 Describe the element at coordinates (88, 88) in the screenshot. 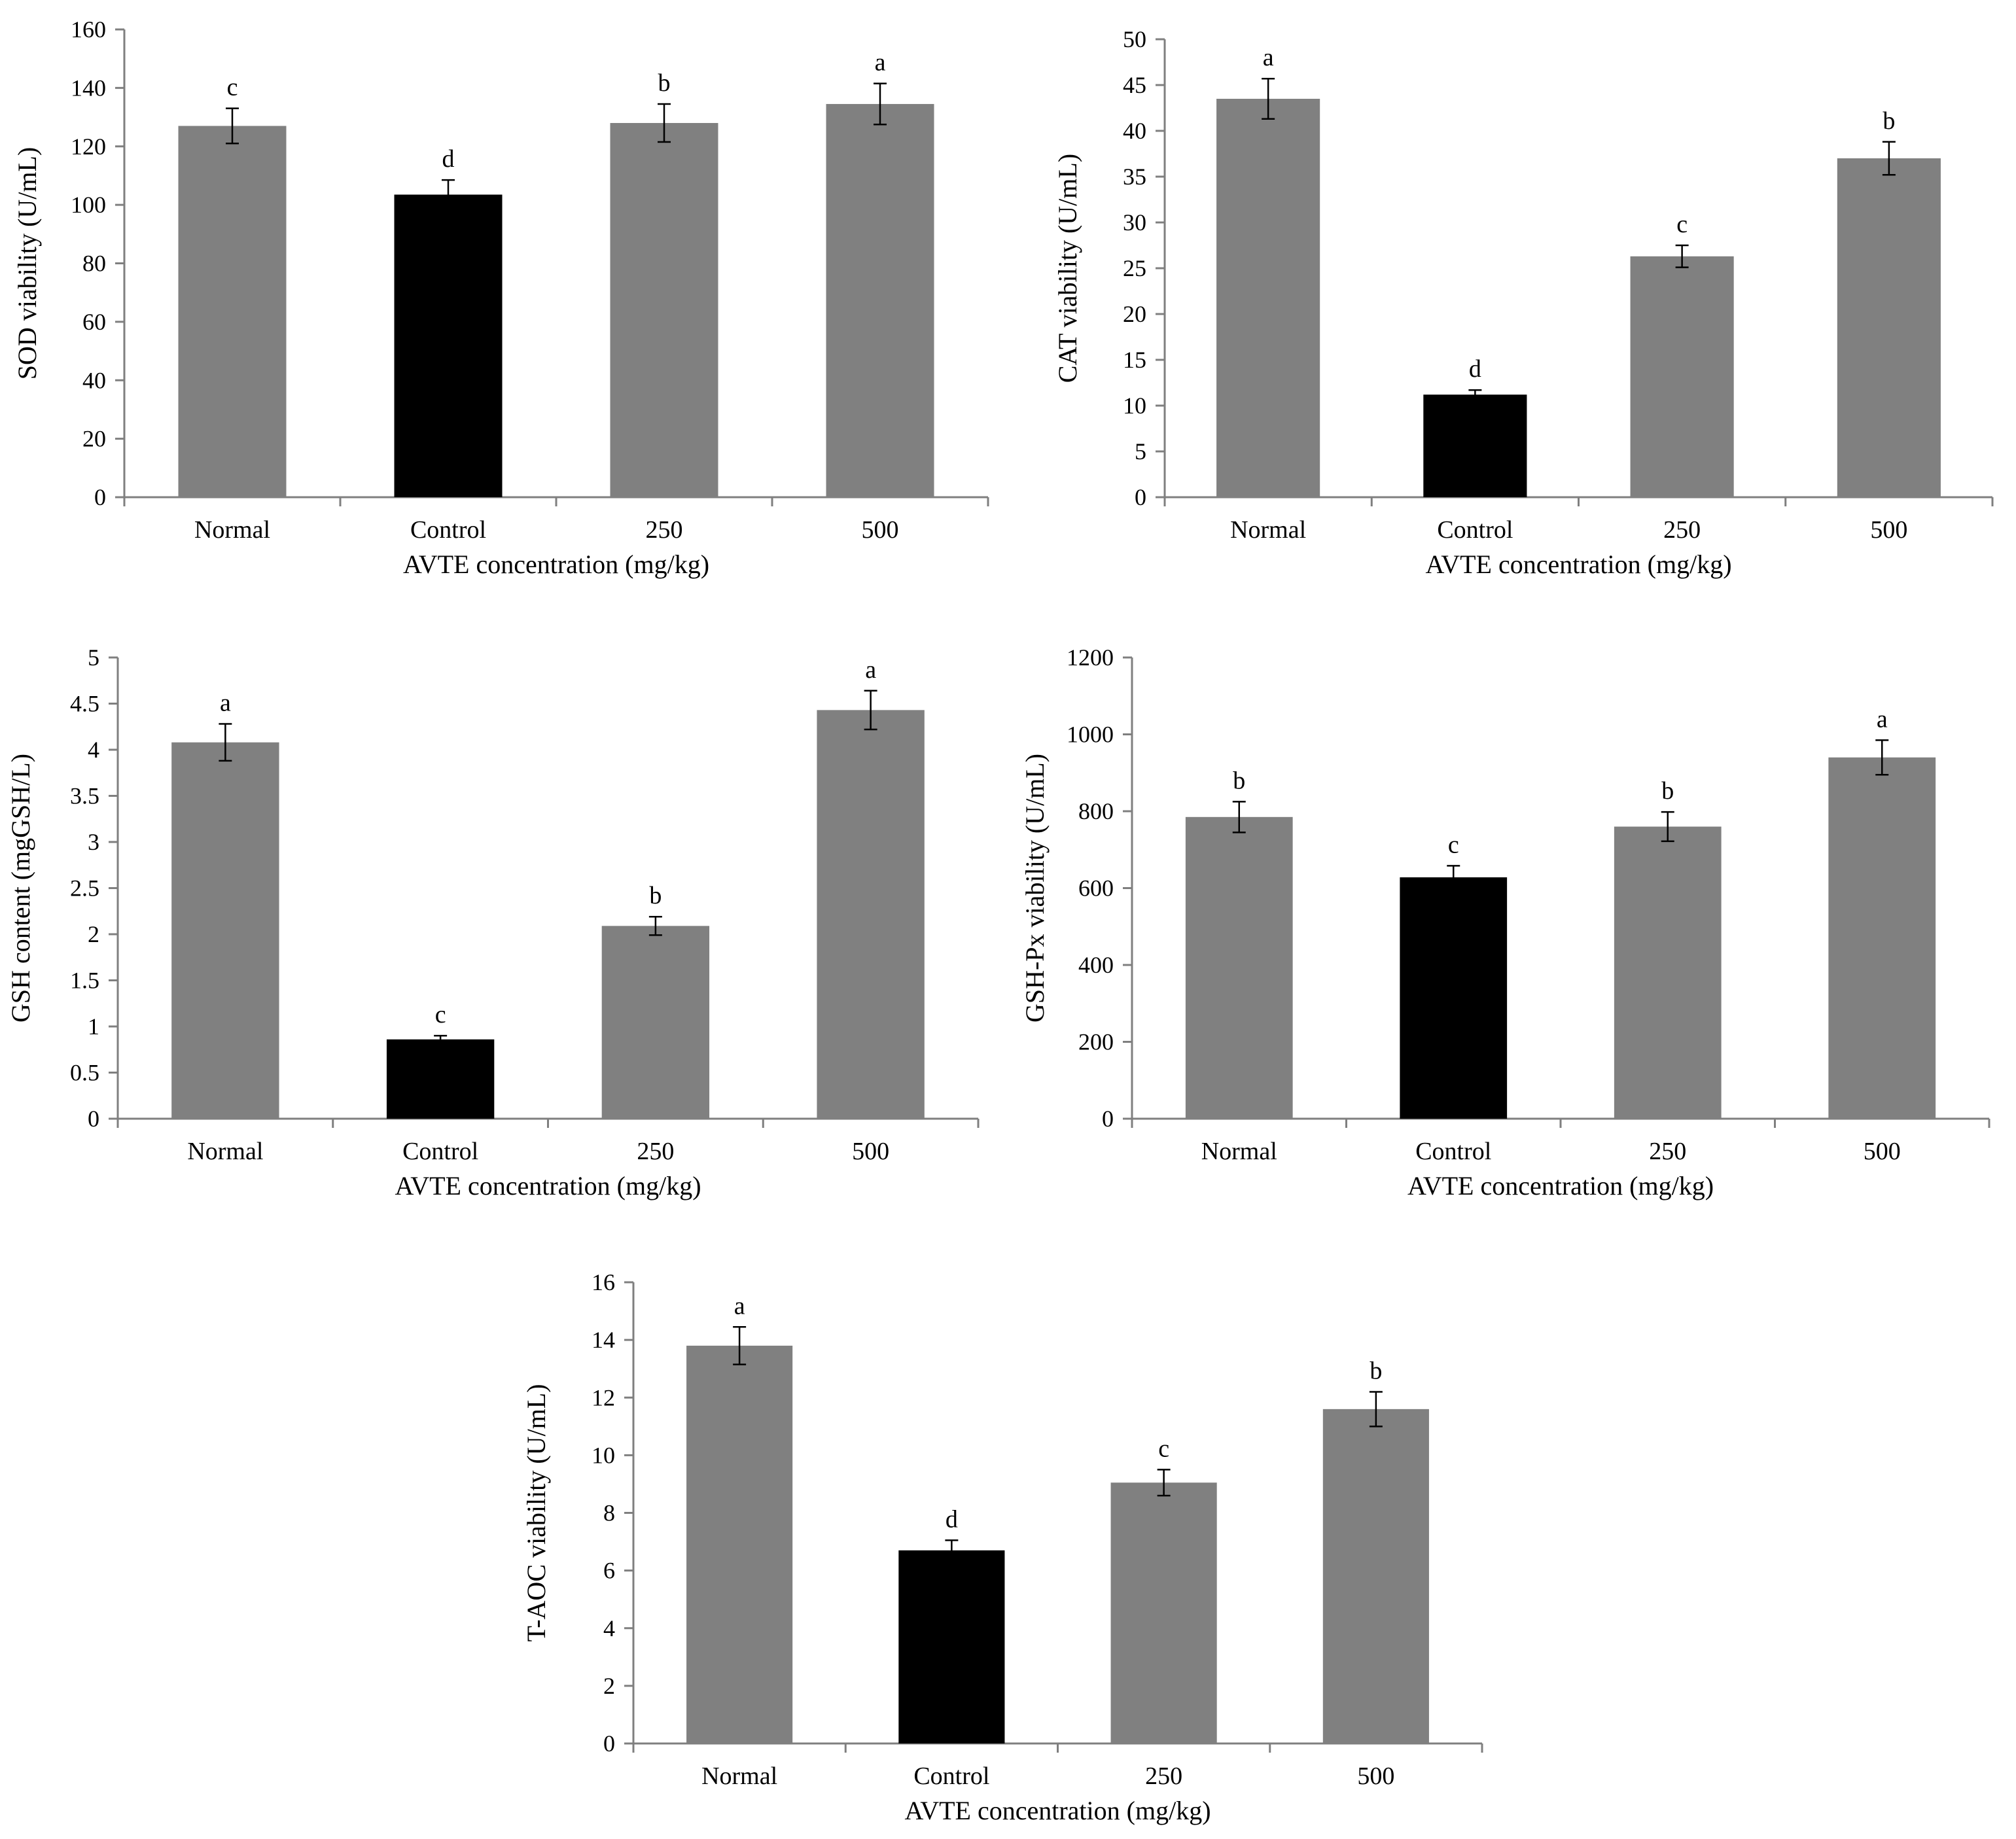

I see `y-tick-label: 140` at that location.